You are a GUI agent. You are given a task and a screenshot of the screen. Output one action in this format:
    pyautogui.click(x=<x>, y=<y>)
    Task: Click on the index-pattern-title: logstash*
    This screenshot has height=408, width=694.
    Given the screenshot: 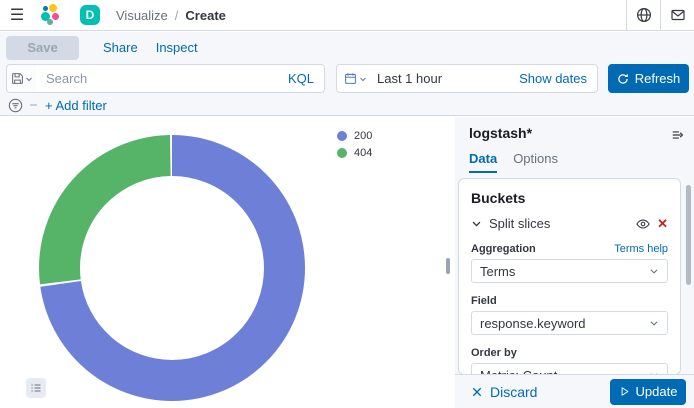 What is the action you would take?
    pyautogui.click(x=501, y=133)
    